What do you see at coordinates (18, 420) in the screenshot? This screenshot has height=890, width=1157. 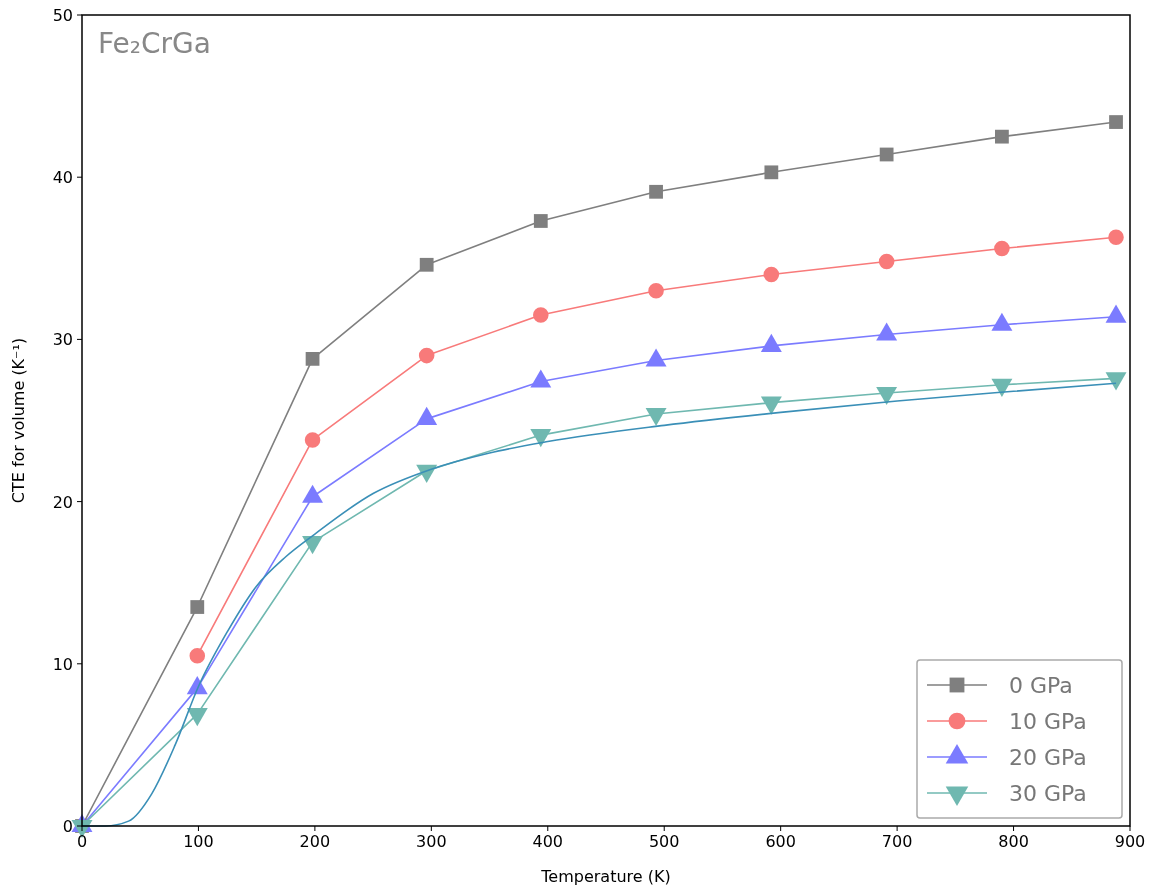 I see `y-axis-title: CTE for volume (K⁻¹)` at bounding box center [18, 420].